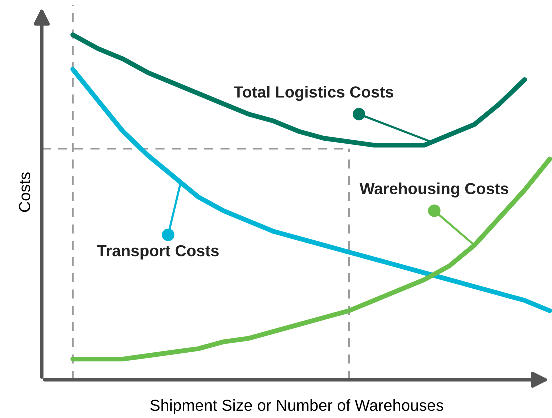  I want to click on series-label: Total Logistics Costs, so click(314, 94).